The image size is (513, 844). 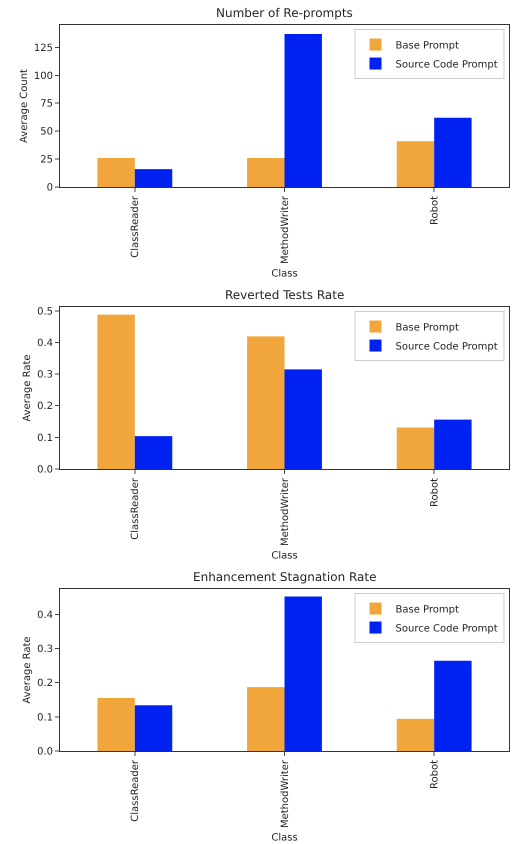 What do you see at coordinates (284, 577) in the screenshot?
I see `chart-title: Enhancement Stagnation Rate` at bounding box center [284, 577].